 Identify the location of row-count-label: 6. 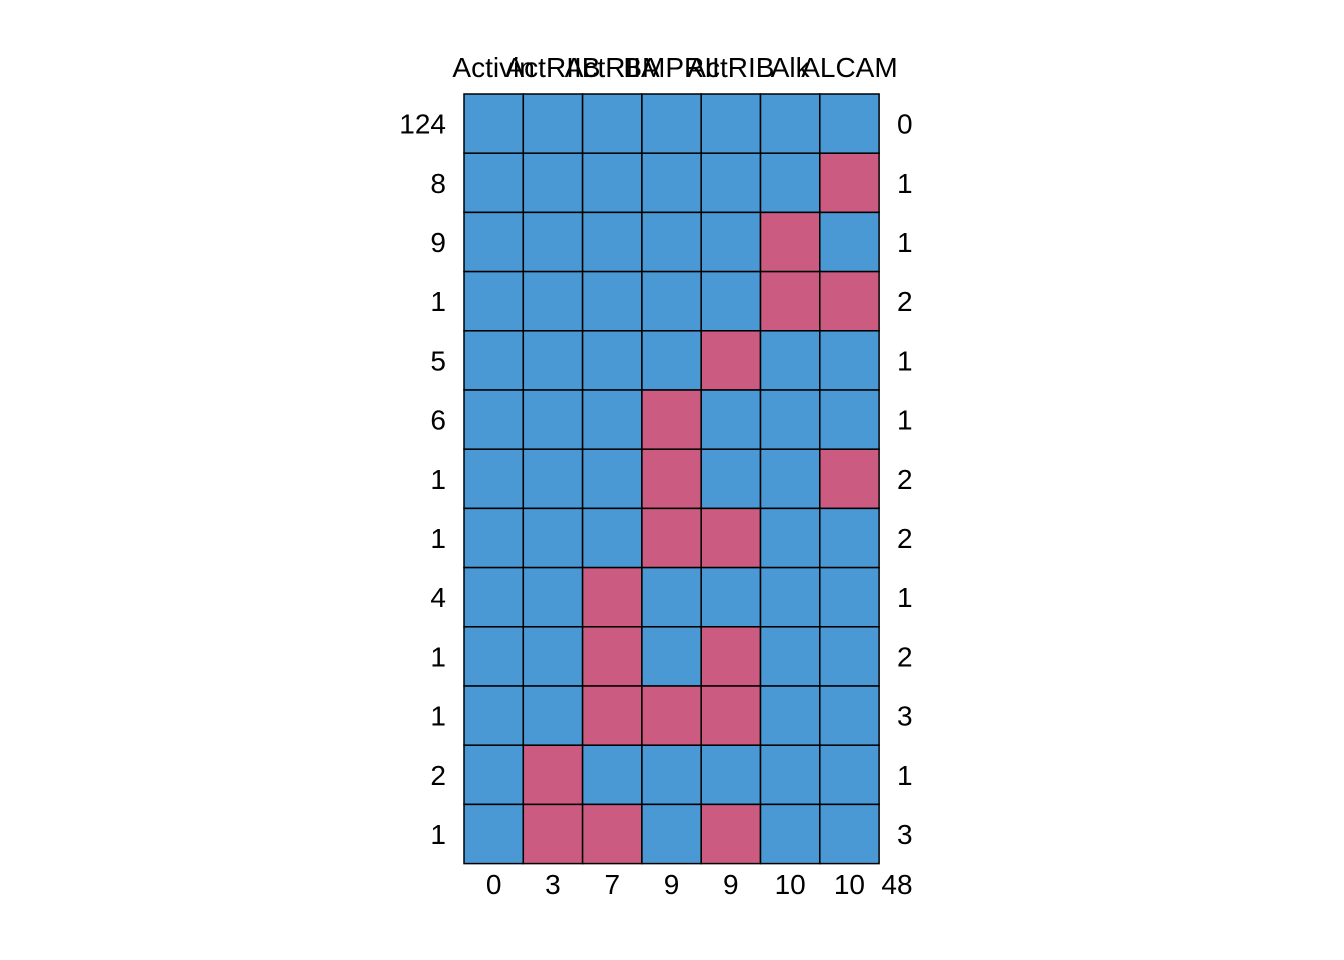
(438, 420).